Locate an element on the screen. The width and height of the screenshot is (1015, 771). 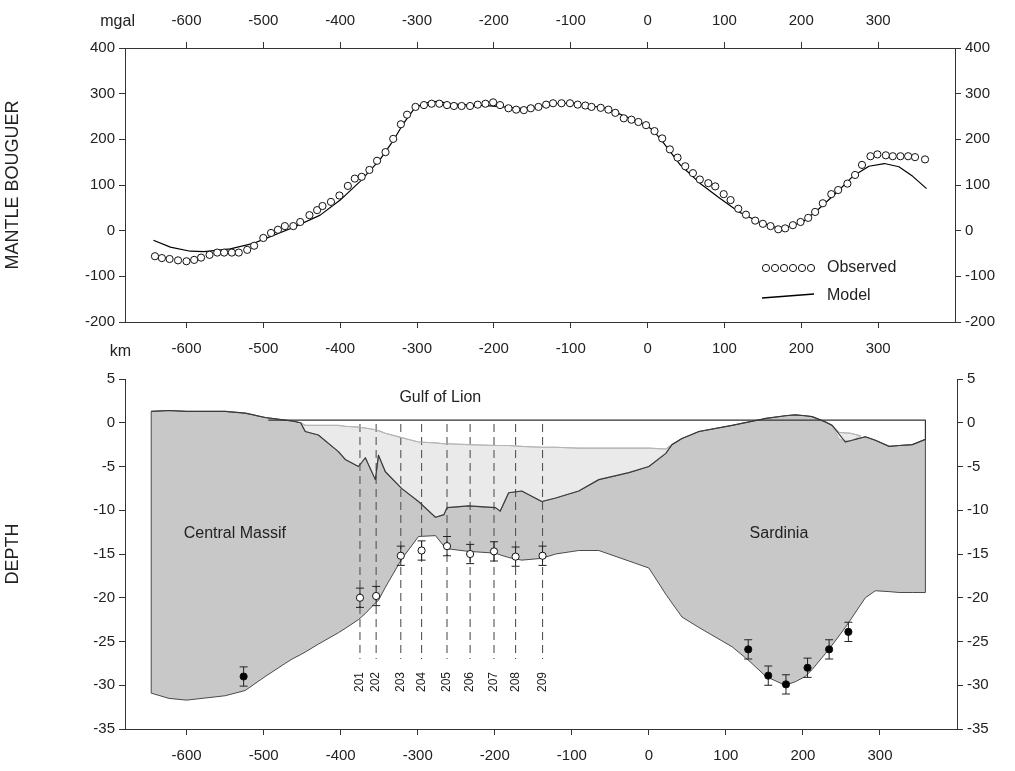
y2-tick-label: -30 is located at coordinates (978, 684).